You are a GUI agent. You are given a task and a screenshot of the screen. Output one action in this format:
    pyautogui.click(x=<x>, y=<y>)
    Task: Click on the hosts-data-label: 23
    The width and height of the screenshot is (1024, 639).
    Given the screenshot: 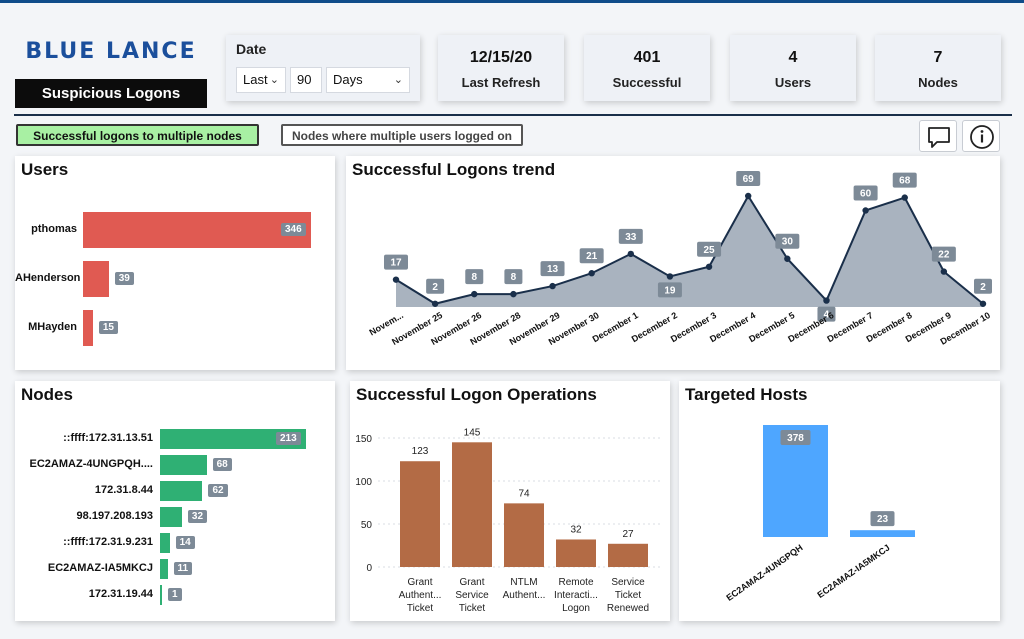 What is the action you would take?
    pyautogui.click(x=883, y=519)
    